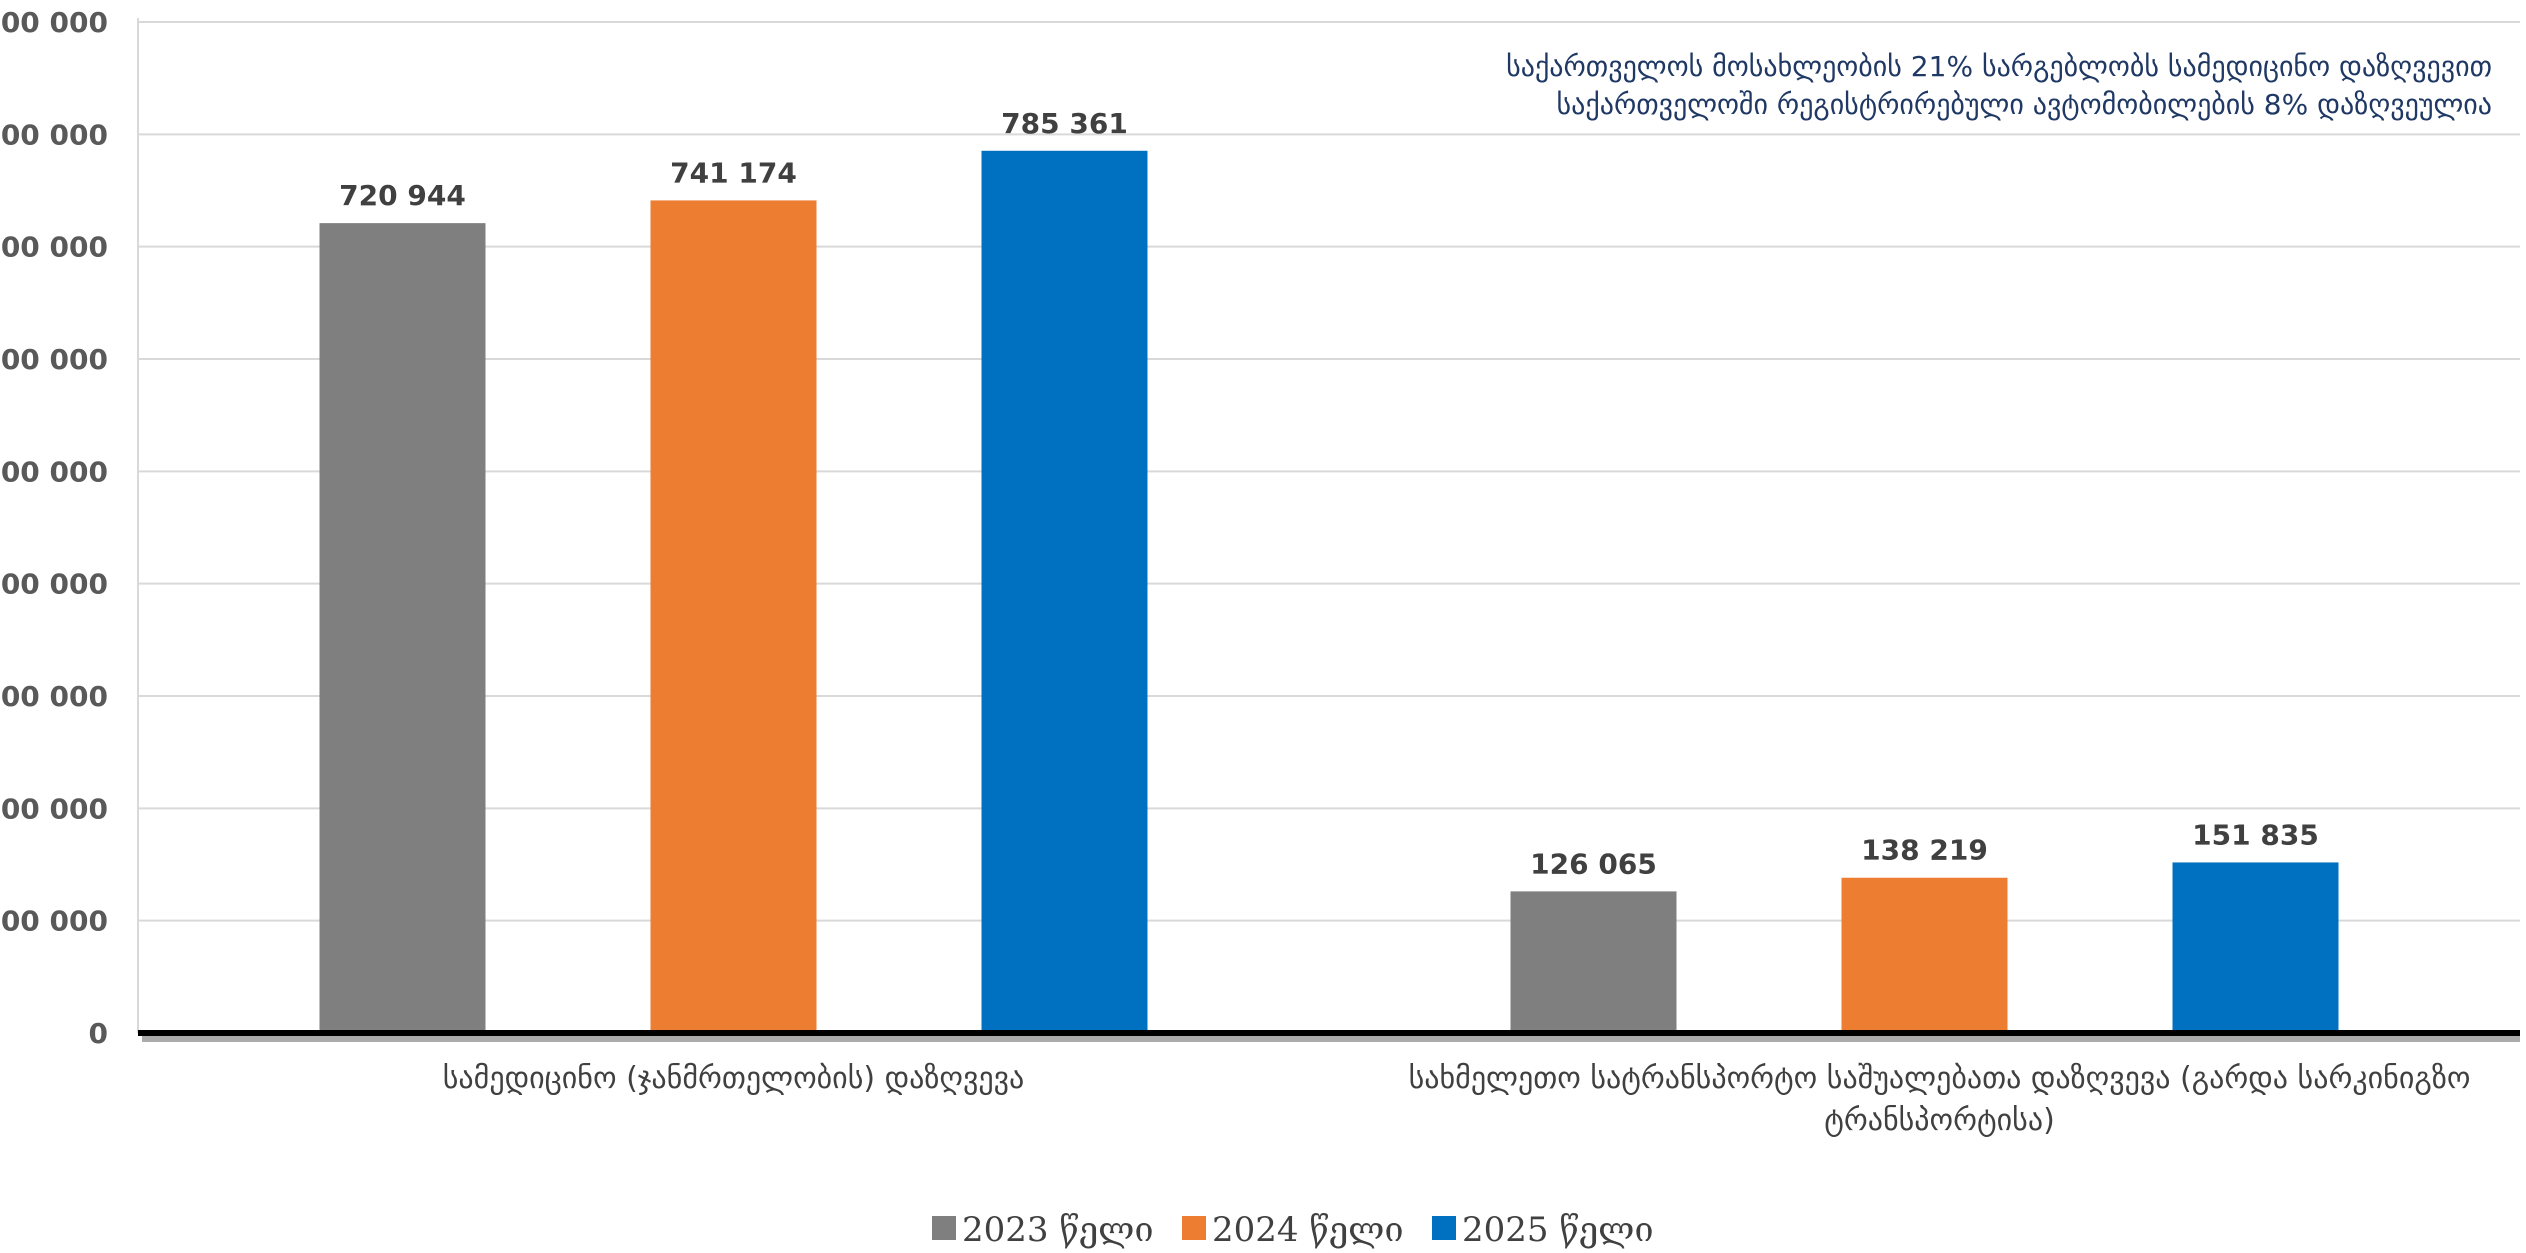 This screenshot has width=2526, height=1253. What do you see at coordinates (733, 1078) in the screenshot?
I see `category-label: სამედიცინო (ჯანმრთელობის) დაზღვევა` at bounding box center [733, 1078].